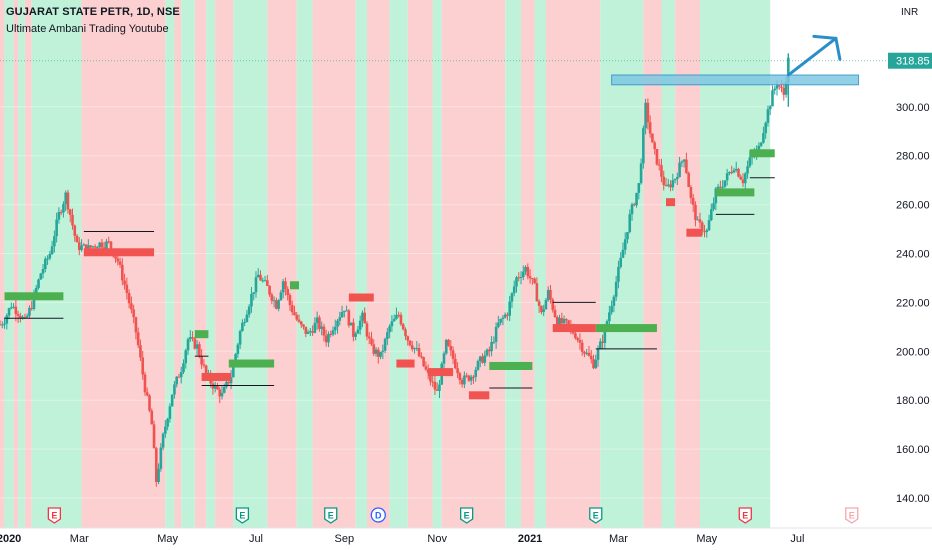 This screenshot has height=550, width=932. I want to click on last-price-badge, so click(910, 60).